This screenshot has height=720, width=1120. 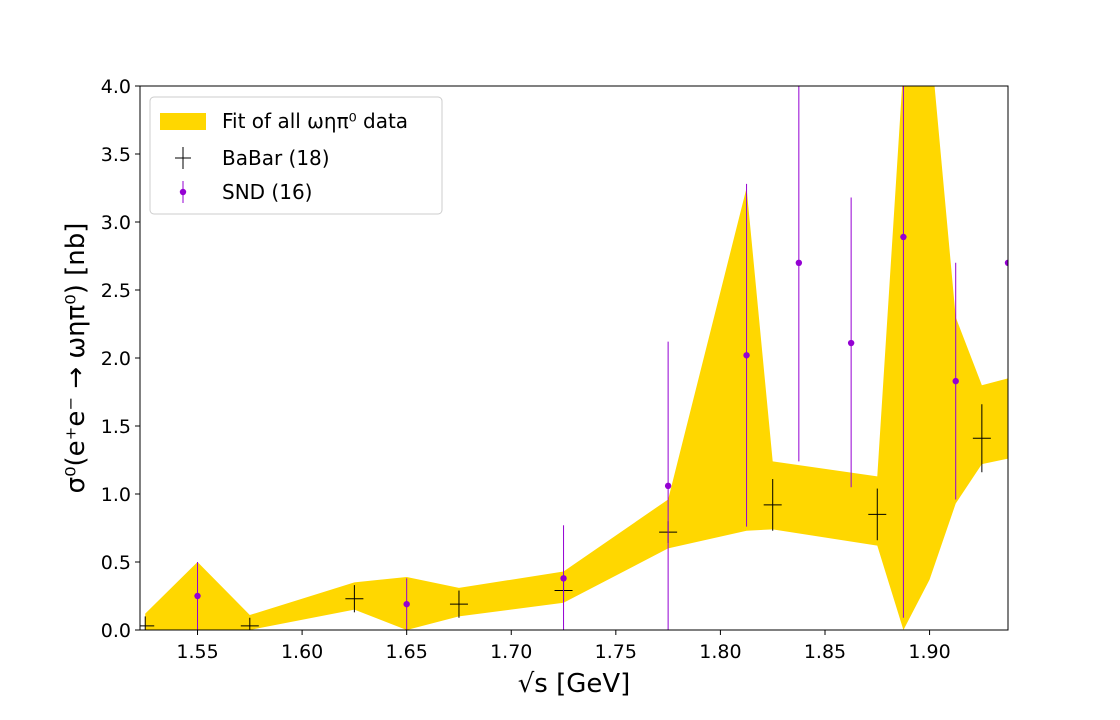 What do you see at coordinates (116, 427) in the screenshot?
I see `y-tick-label: 1.5` at bounding box center [116, 427].